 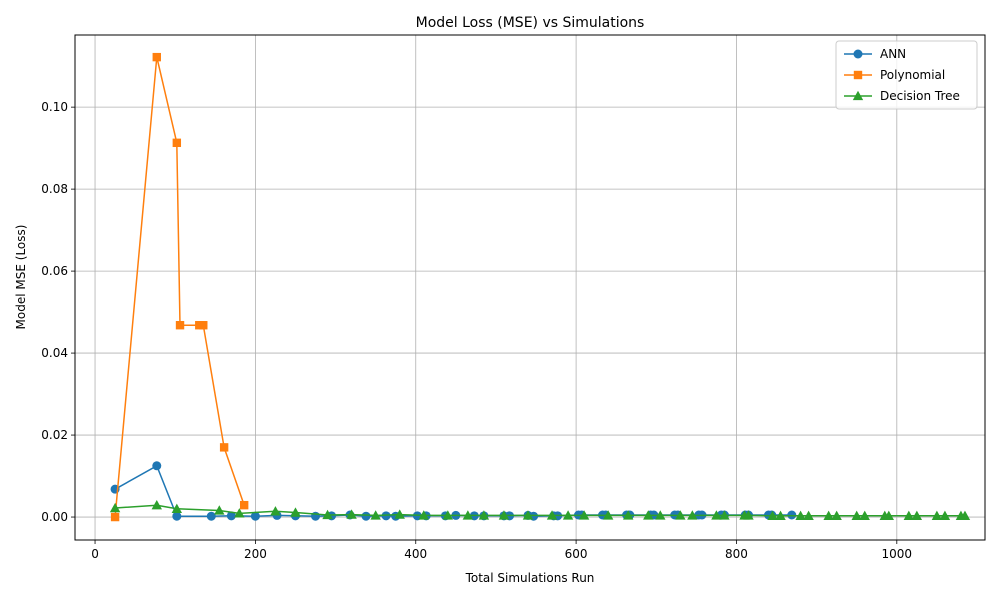 I want to click on legend-item-decision-tree: Decision Tree, so click(x=902, y=96).